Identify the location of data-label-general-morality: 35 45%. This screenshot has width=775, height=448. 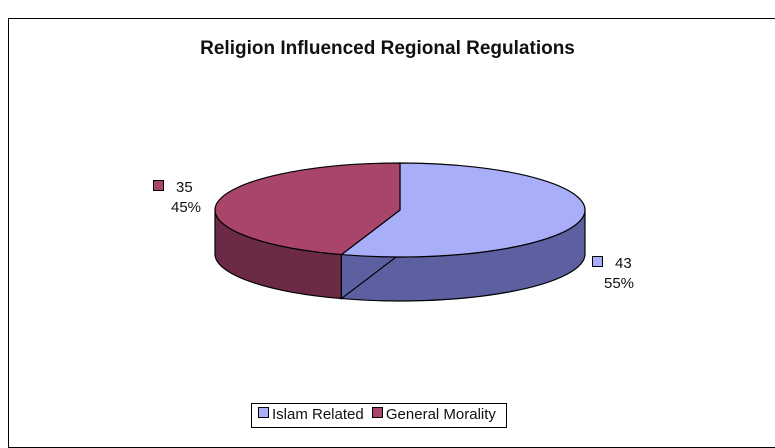
(177, 198).